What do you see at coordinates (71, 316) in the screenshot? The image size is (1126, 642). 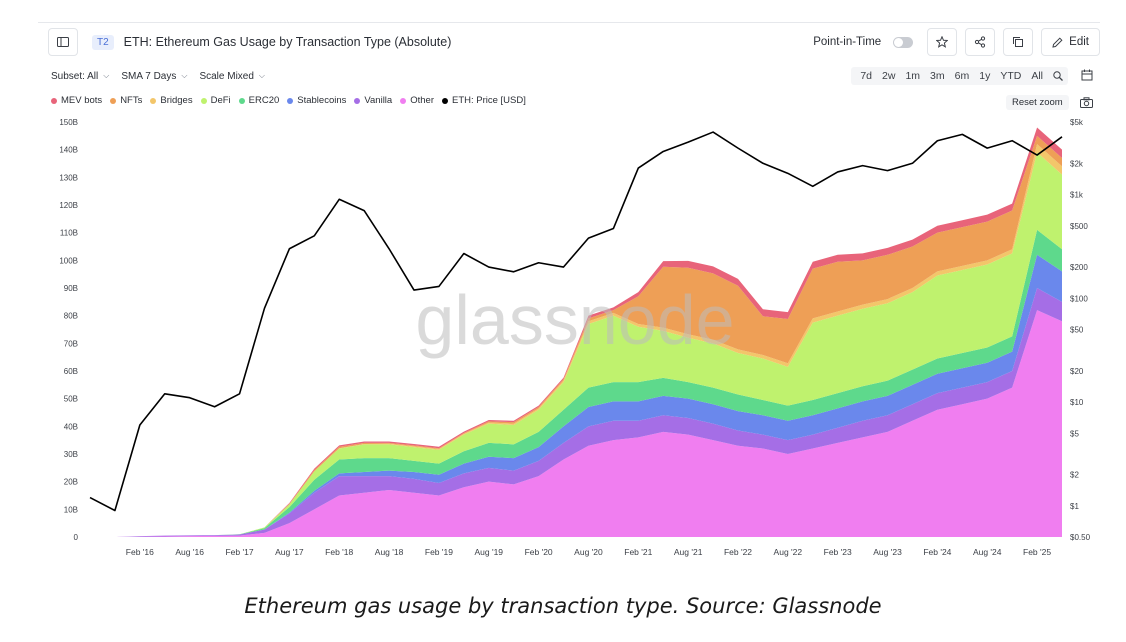 I see `y-tick-label: 80B` at bounding box center [71, 316].